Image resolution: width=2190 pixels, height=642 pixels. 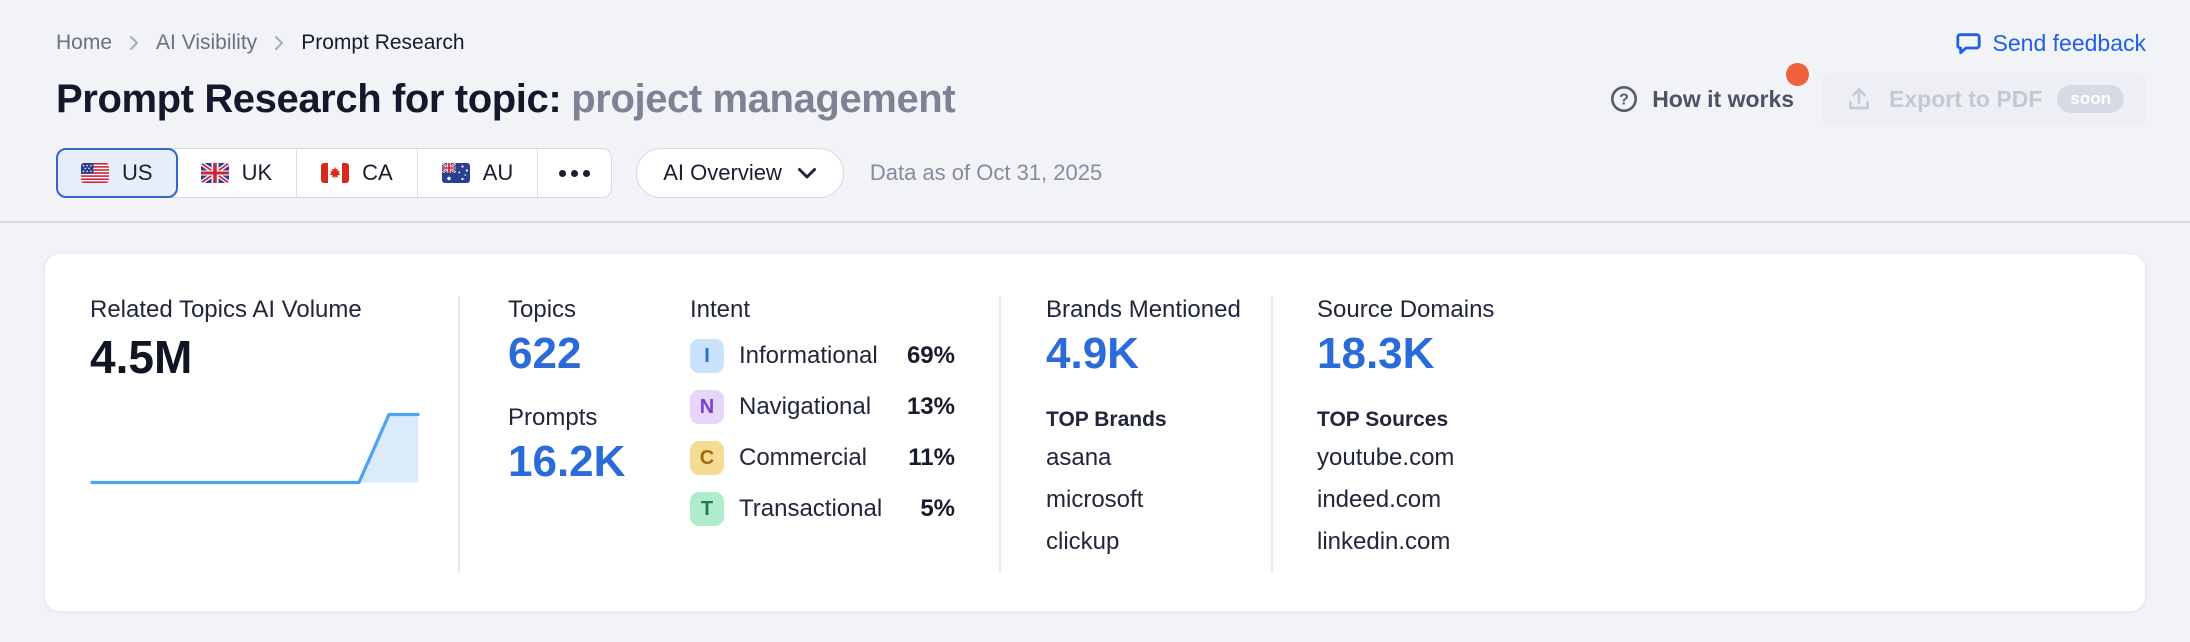 I want to click on uk-flag-icon, so click(x=214, y=173).